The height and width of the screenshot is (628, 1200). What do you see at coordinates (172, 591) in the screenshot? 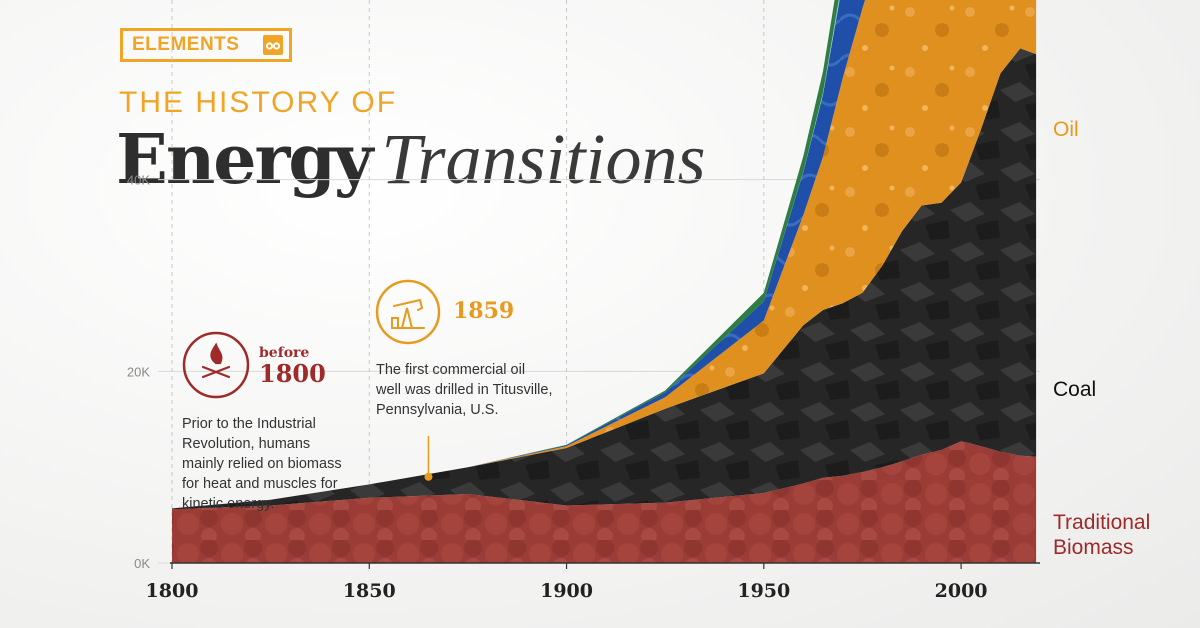
I see `x-tick-label: 1800` at bounding box center [172, 591].